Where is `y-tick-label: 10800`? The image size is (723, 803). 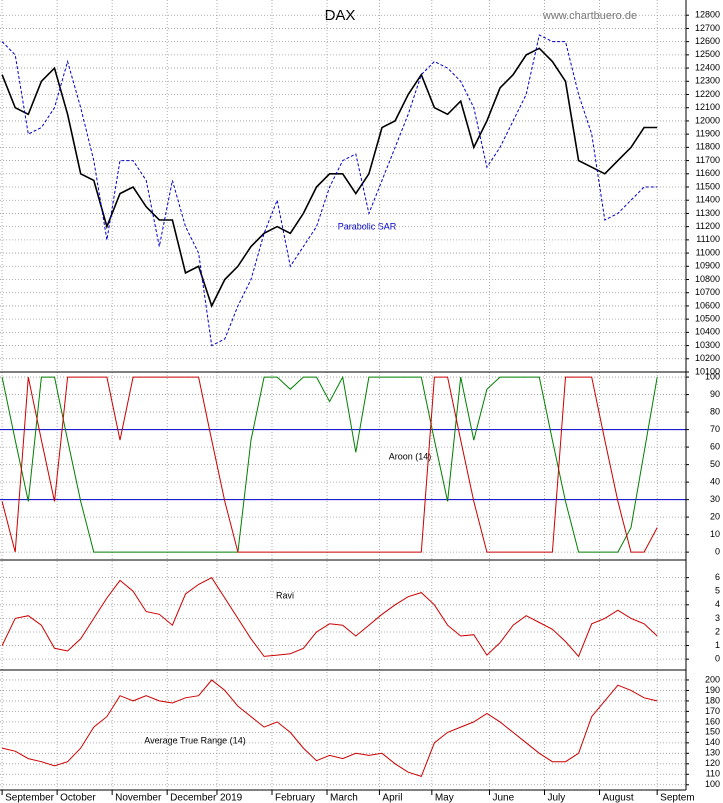 y-tick-label: 10800 is located at coordinates (707, 279).